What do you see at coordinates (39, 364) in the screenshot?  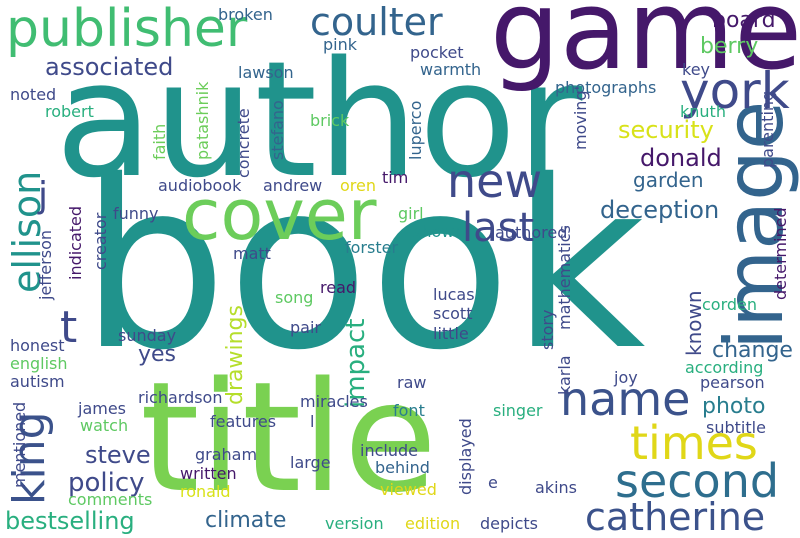 I see `word-english: english` at bounding box center [39, 364].